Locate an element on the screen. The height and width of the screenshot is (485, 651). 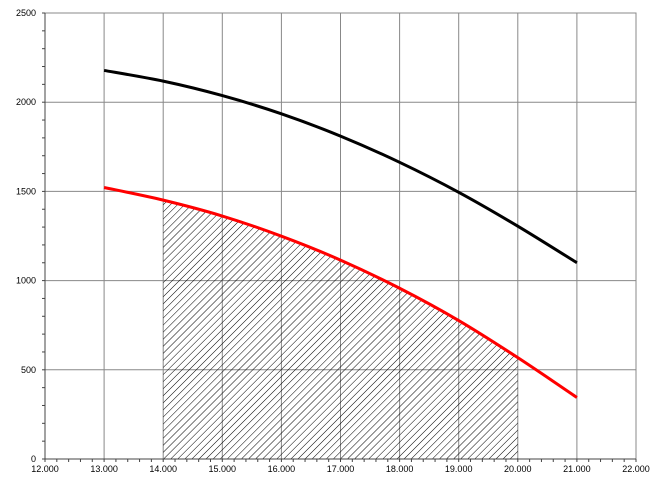
x-tick-label: 20.000 is located at coordinates (518, 469).